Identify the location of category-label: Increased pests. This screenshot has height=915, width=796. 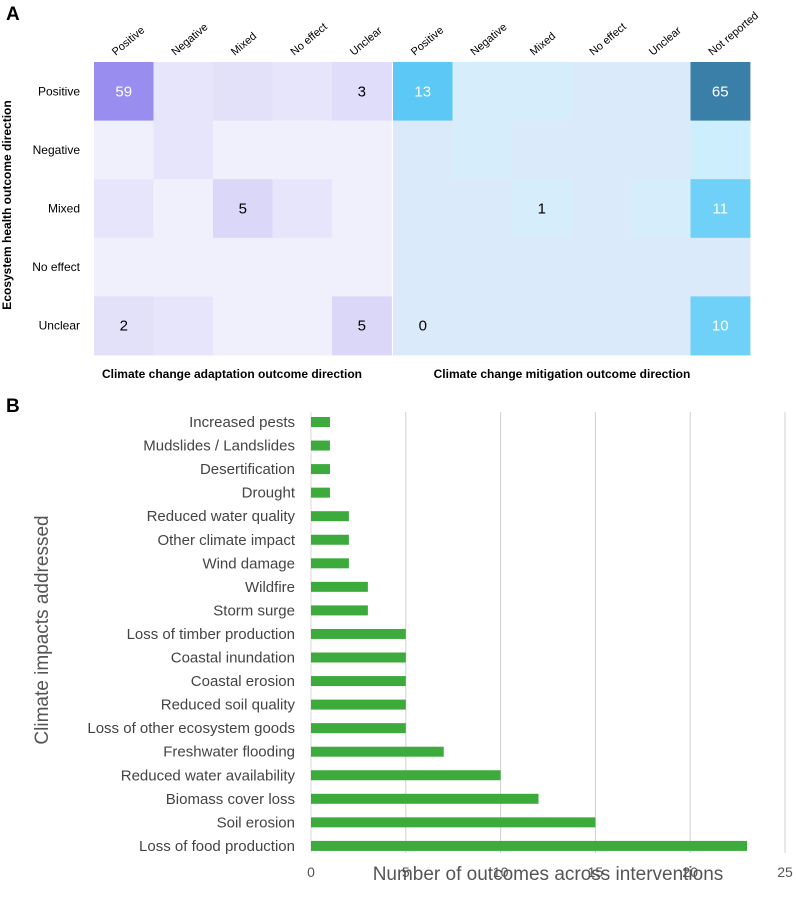
(242, 422).